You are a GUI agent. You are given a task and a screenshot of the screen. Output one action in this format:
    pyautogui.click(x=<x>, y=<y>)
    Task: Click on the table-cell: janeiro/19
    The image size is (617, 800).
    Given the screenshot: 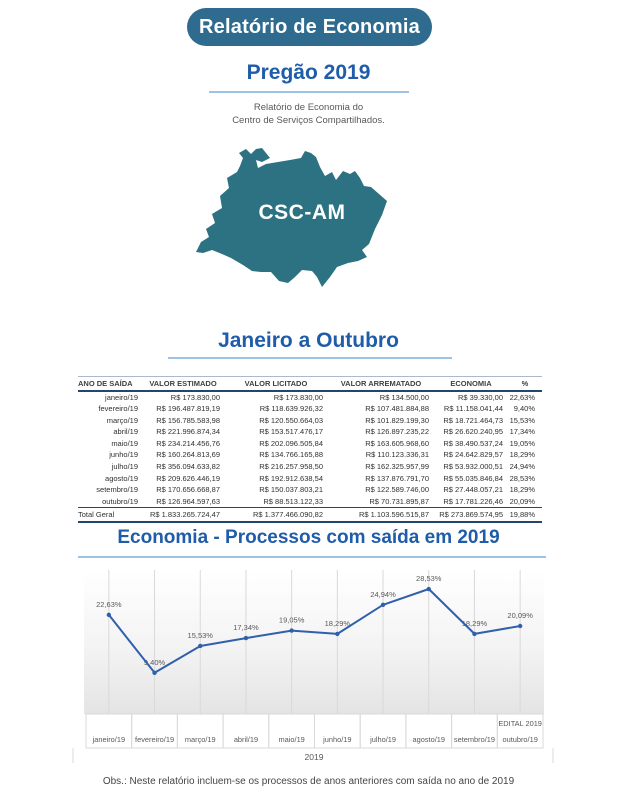 What is the action you would take?
    pyautogui.click(x=121, y=397)
    